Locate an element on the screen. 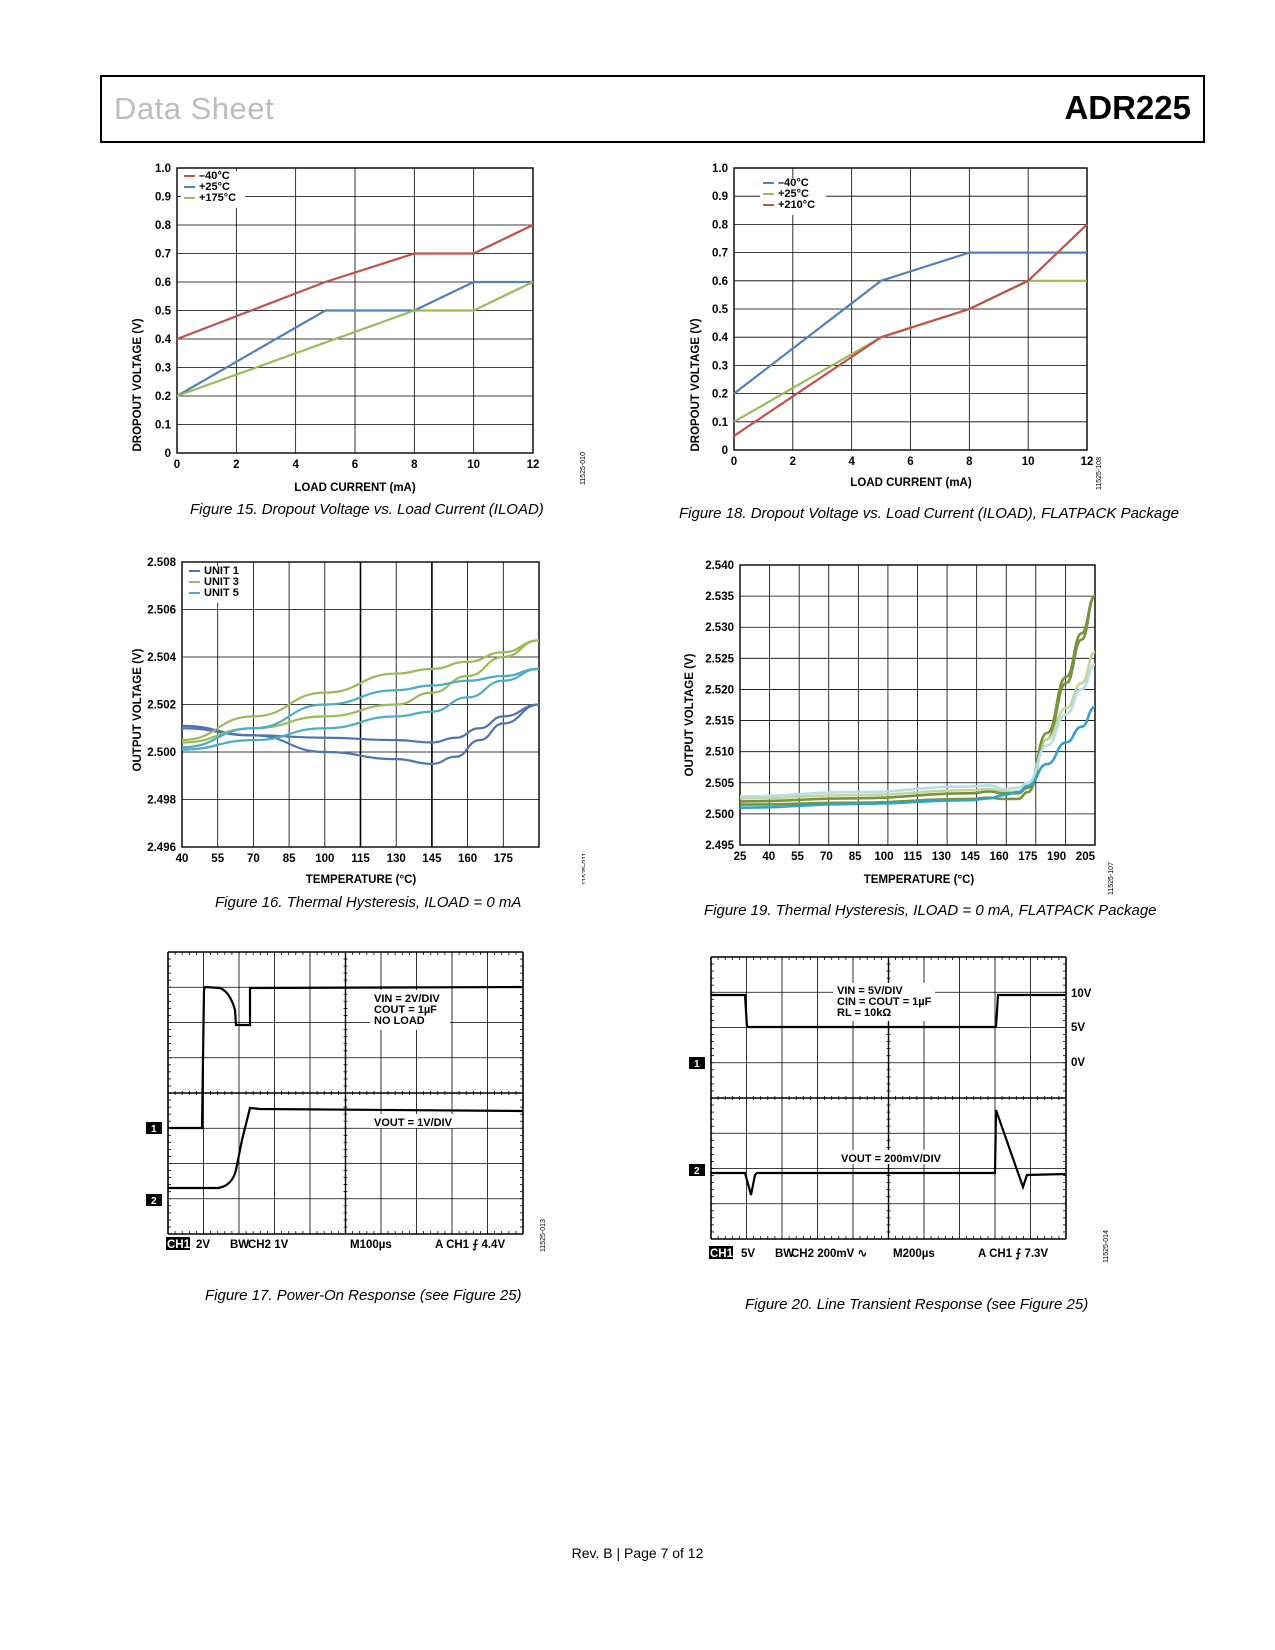 Image resolution: width=1275 pixels, height=1650 pixels. legend-label: UNIT 3 is located at coordinates (221, 582).